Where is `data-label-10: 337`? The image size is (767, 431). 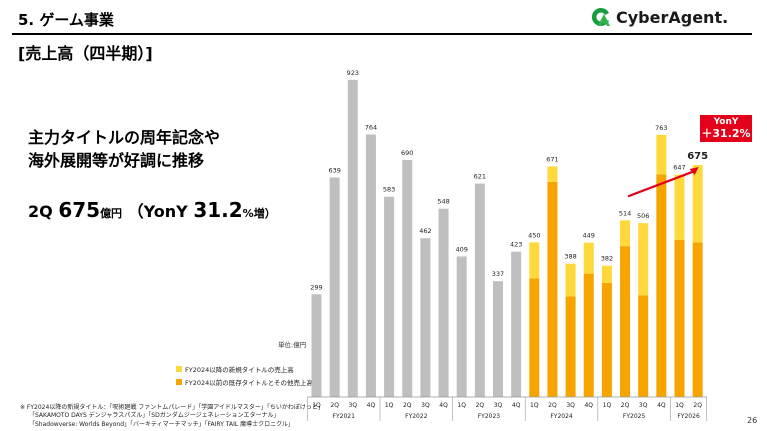 data-label-10: 337 is located at coordinates (498, 274).